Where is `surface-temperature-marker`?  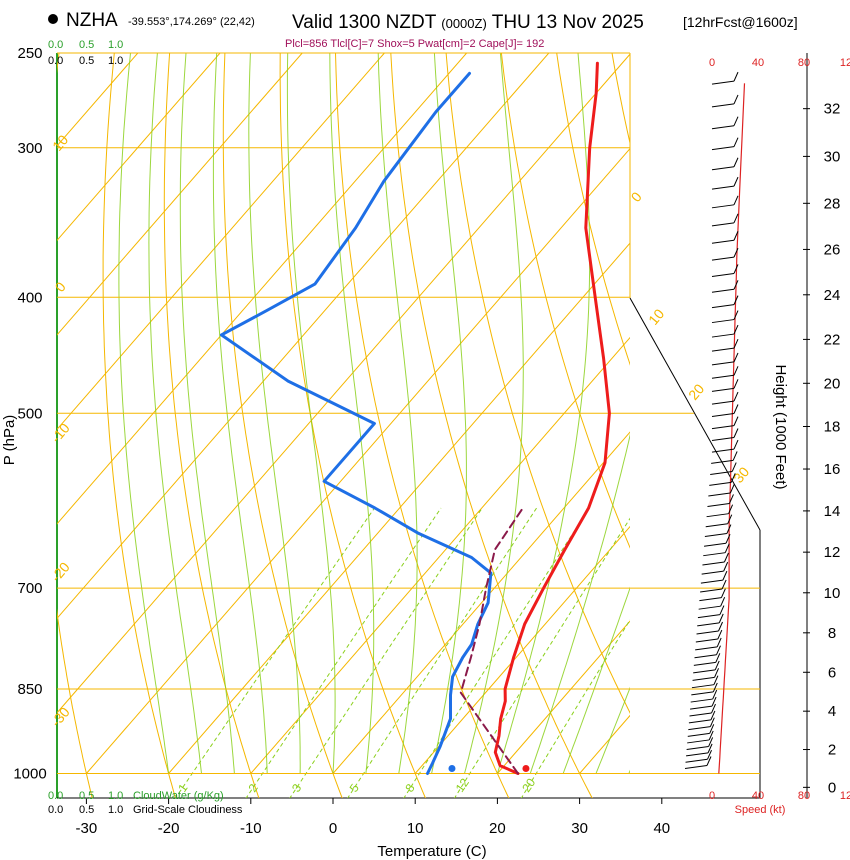
surface-temperature-marker is located at coordinates (526, 768).